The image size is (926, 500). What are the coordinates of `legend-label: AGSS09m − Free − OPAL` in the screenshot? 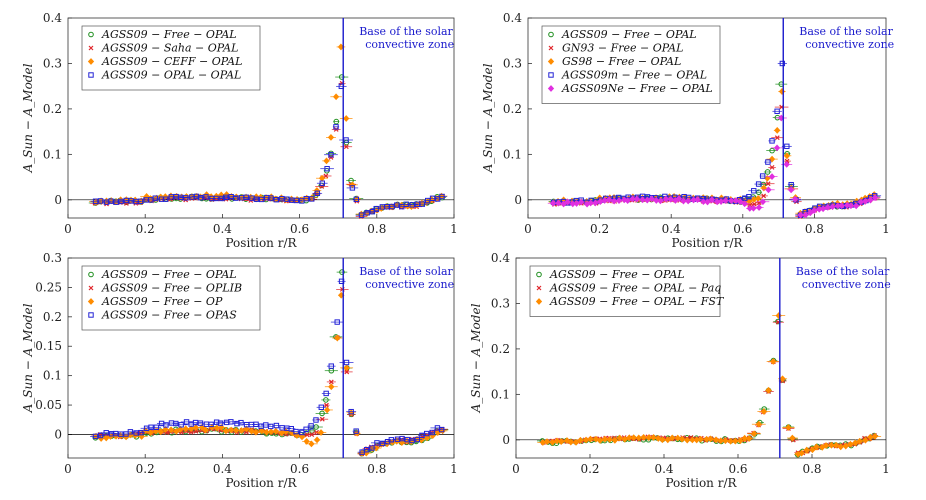 It's located at (634, 75).